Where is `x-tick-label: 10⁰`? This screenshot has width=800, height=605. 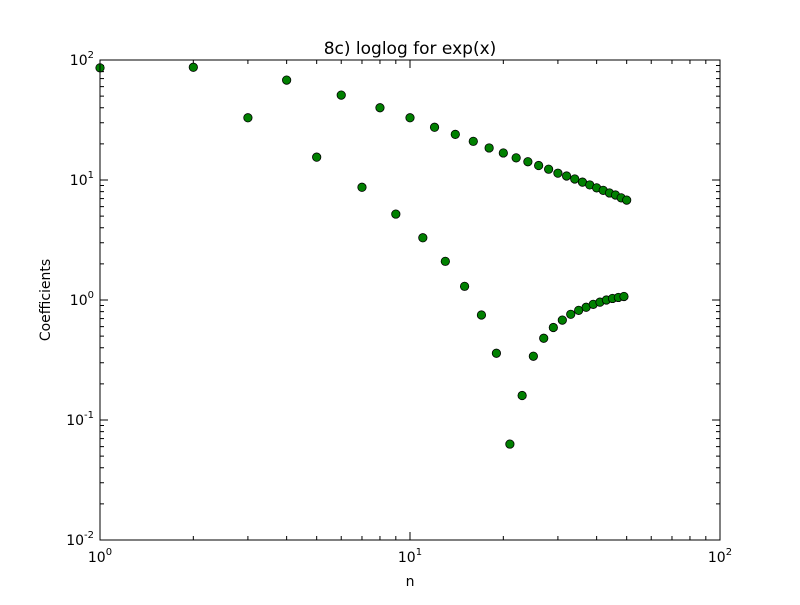 x-tick-label: 10⁰ is located at coordinates (100, 556).